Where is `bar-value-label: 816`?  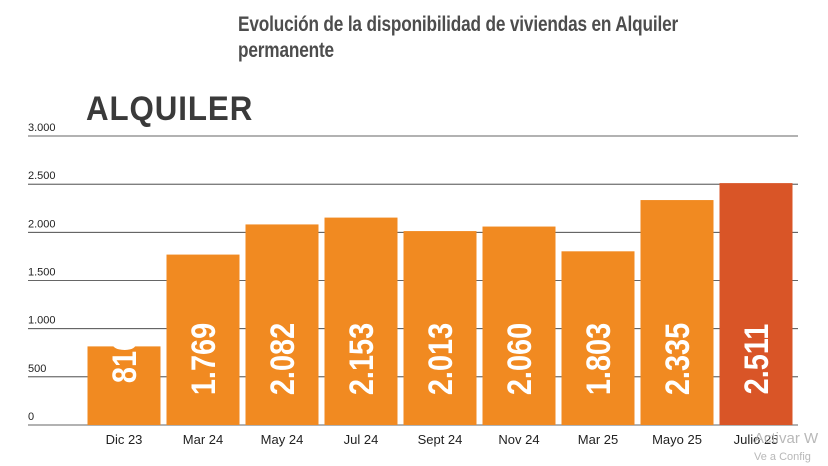 bar-value-label: 816 is located at coordinates (124, 359).